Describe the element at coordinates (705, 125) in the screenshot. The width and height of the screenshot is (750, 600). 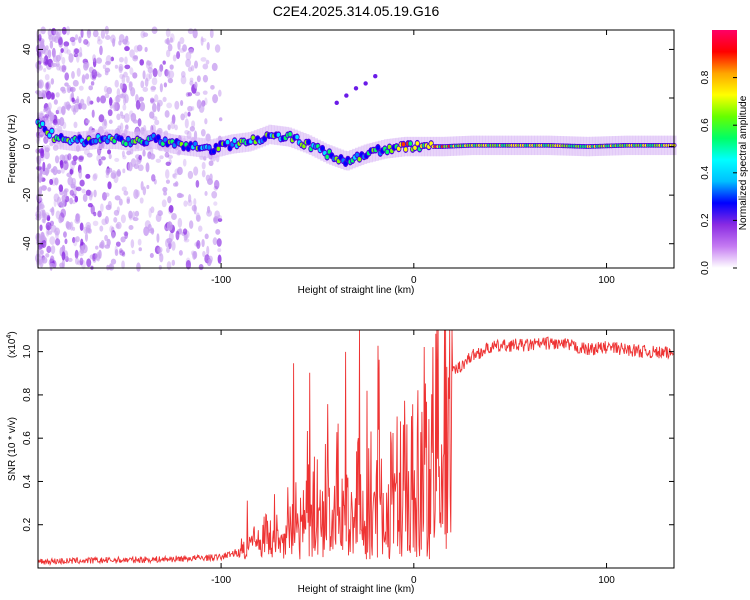
I see `colorbar-tick-label: 0.6` at that location.